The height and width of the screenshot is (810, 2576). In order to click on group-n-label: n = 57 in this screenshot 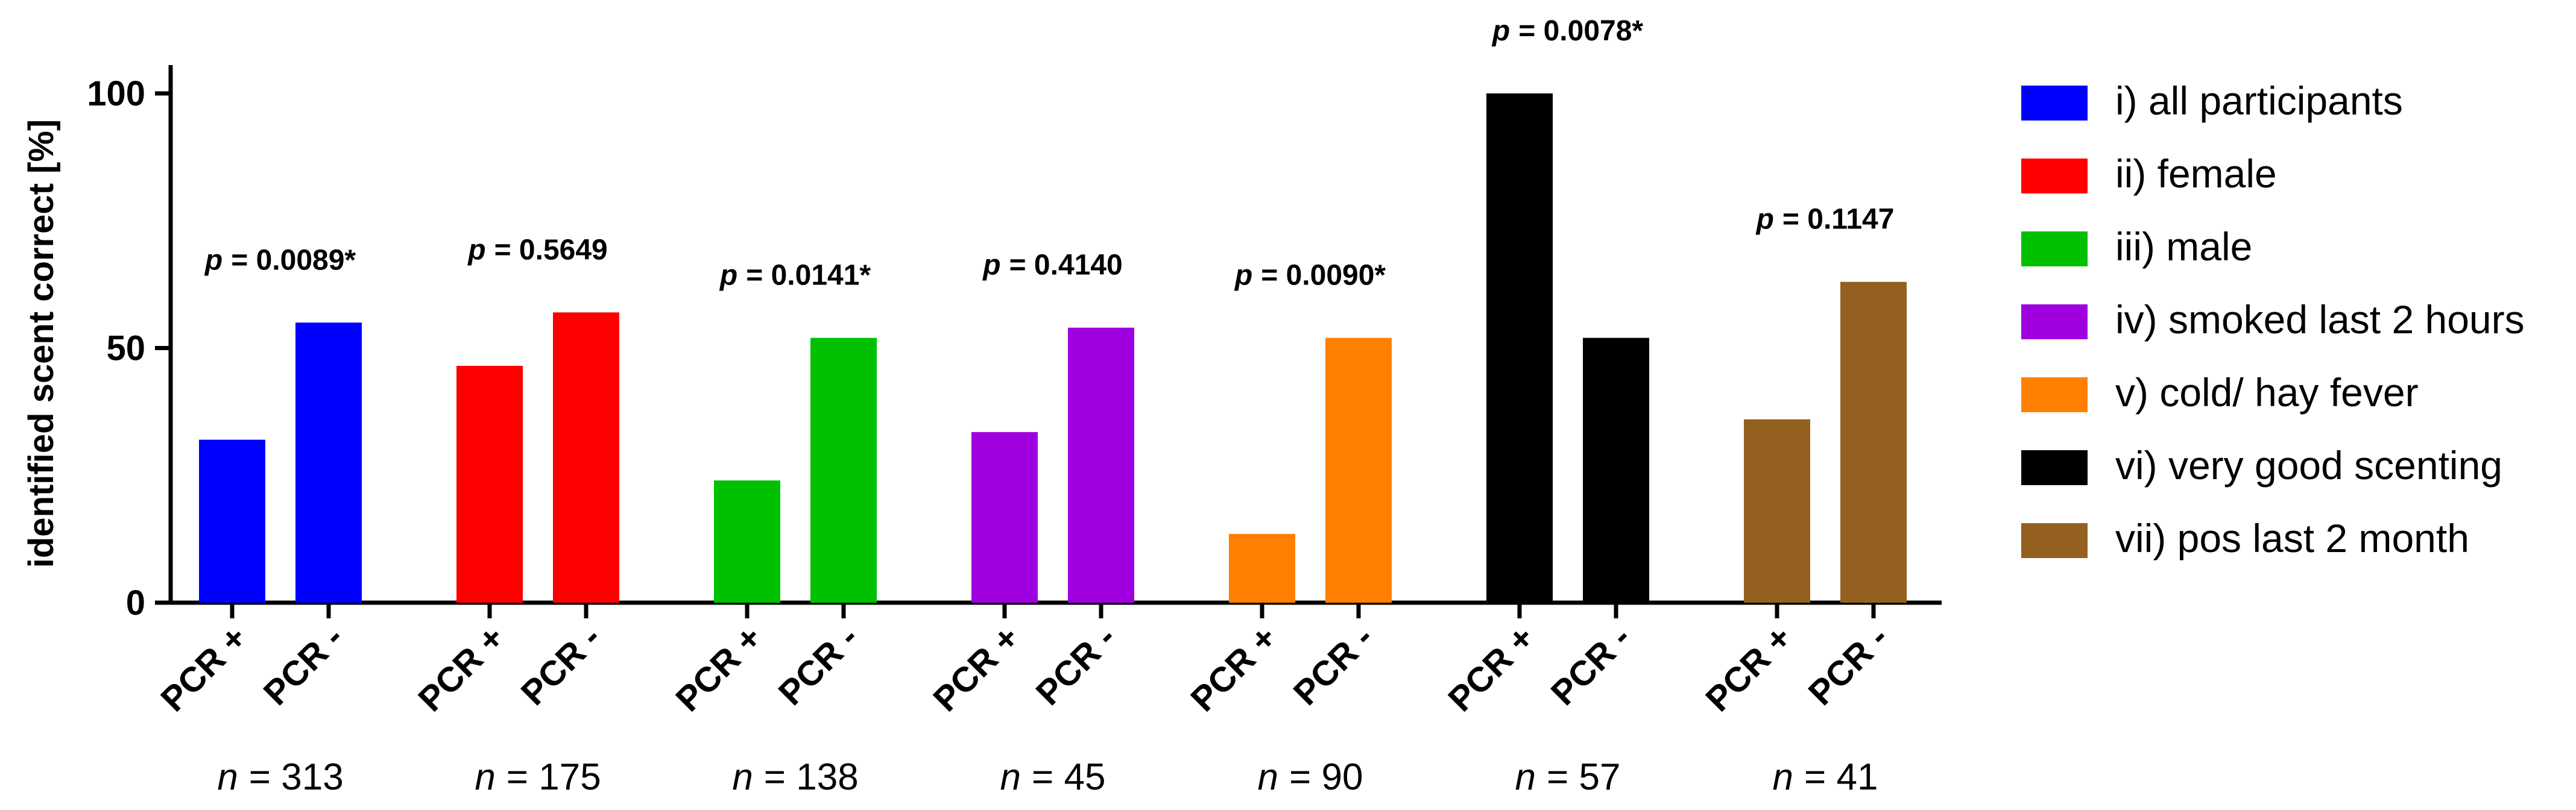, I will do `click(1568, 777)`.